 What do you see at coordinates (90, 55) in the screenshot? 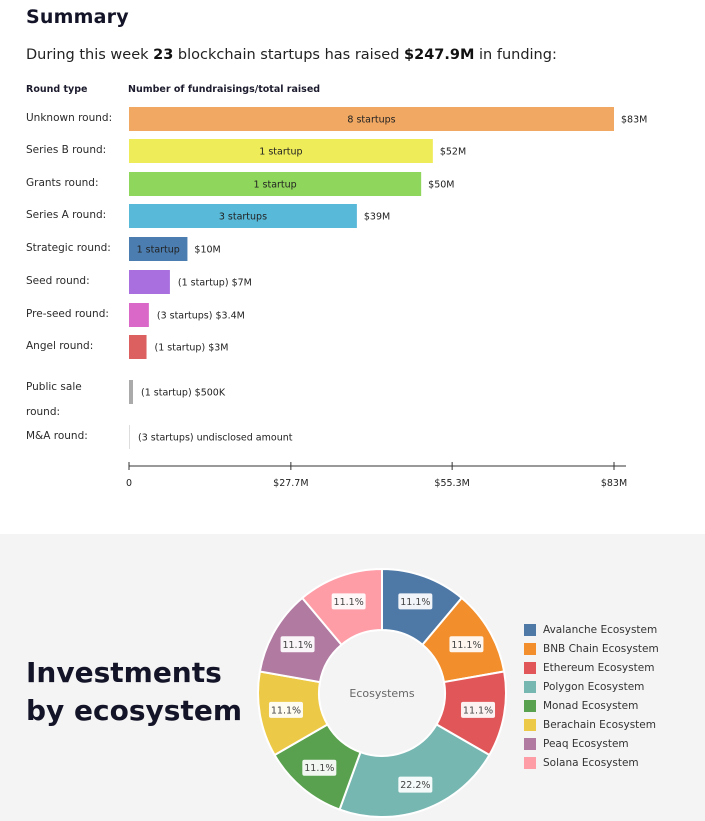
I see `intro-prefix: During this week` at bounding box center [90, 55].